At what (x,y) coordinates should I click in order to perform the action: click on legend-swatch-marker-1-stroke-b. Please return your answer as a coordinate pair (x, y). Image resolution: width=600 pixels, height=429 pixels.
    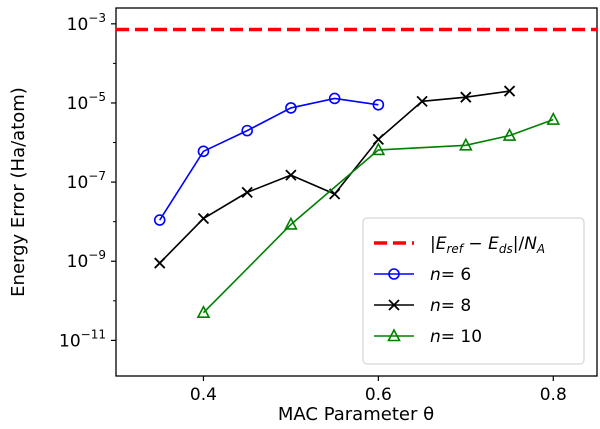
    Looking at the image, I should click on (394, 305).